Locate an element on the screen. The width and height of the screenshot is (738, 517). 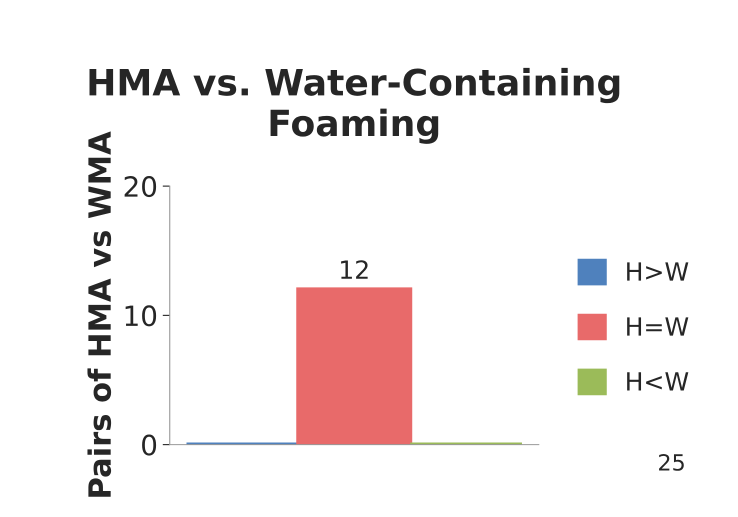
y-tick-label: 10 is located at coordinates (141, 315).